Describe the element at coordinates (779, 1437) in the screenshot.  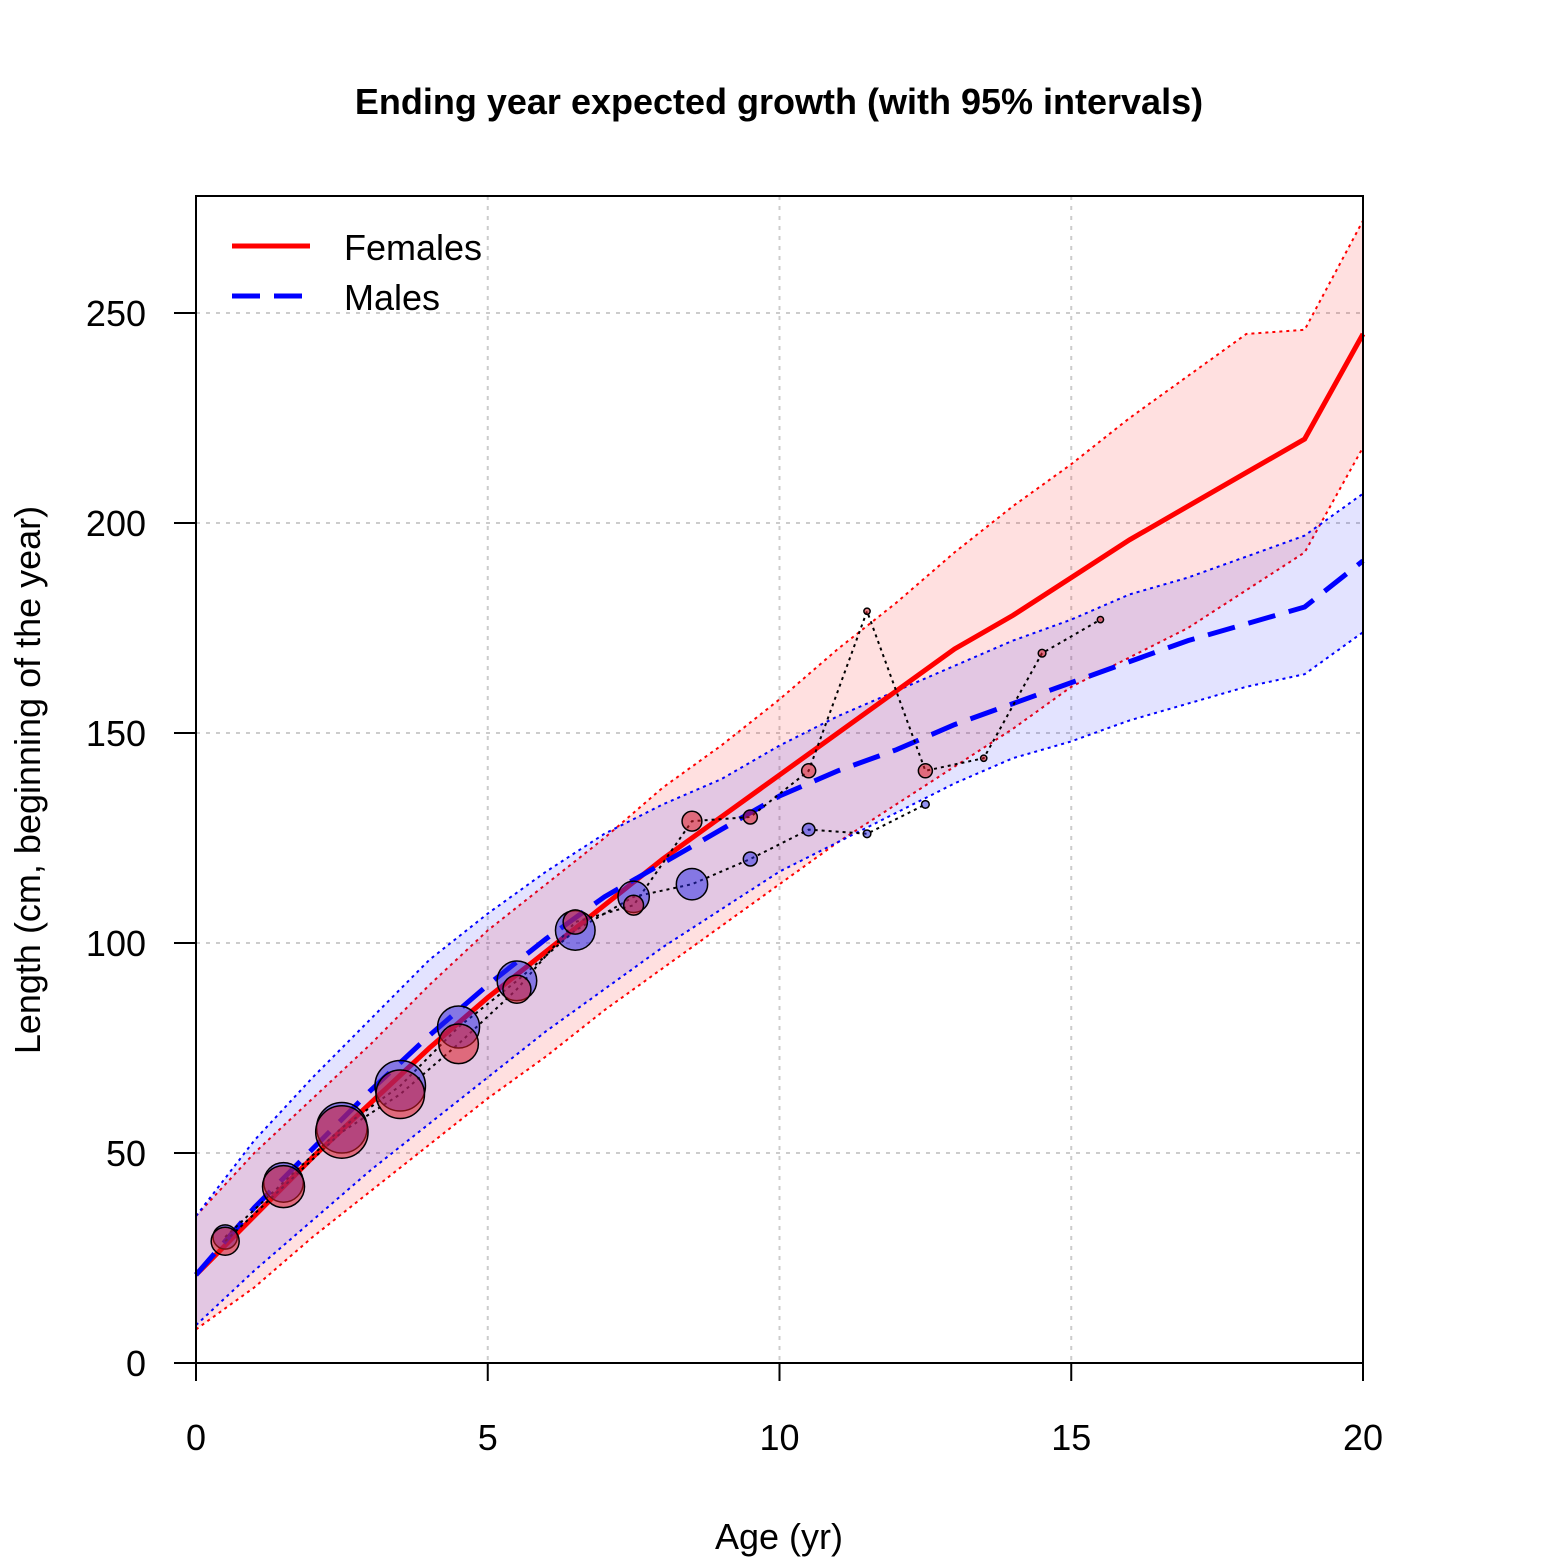
I see `x-tick-label: 10` at that location.